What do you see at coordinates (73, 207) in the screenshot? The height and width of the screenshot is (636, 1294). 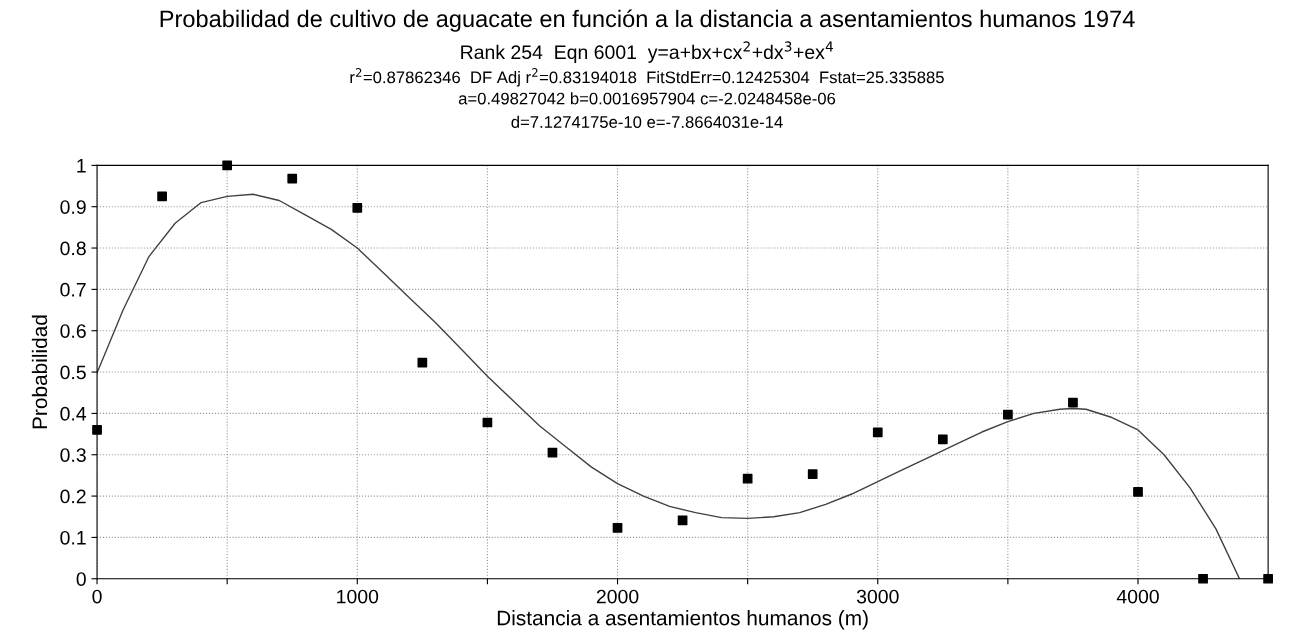 I see `y-tick-label: 0.9` at bounding box center [73, 207].